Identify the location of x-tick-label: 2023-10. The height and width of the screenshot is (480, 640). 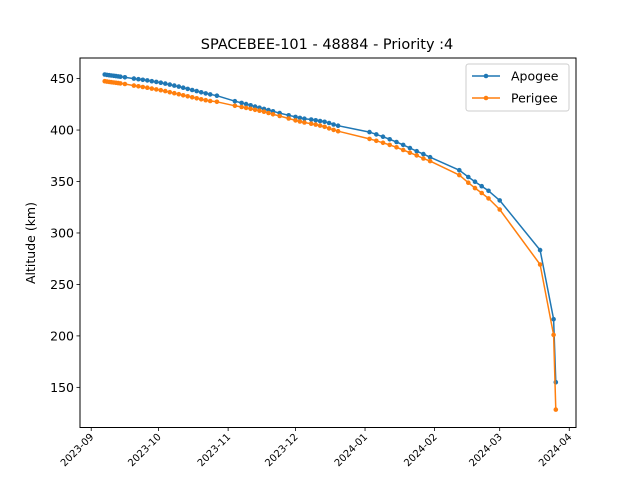
(144, 450).